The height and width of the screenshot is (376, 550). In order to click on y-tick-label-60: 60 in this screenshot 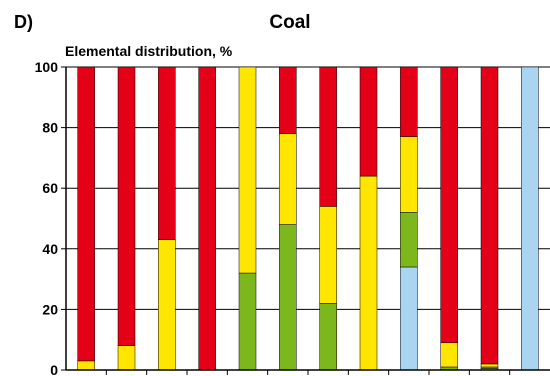, I will do `click(50, 188)`.